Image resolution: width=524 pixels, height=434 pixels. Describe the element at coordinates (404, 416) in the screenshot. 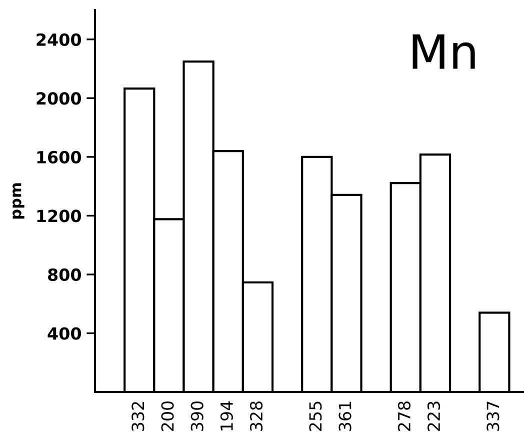

I see `x-tick-label: 278` at that location.